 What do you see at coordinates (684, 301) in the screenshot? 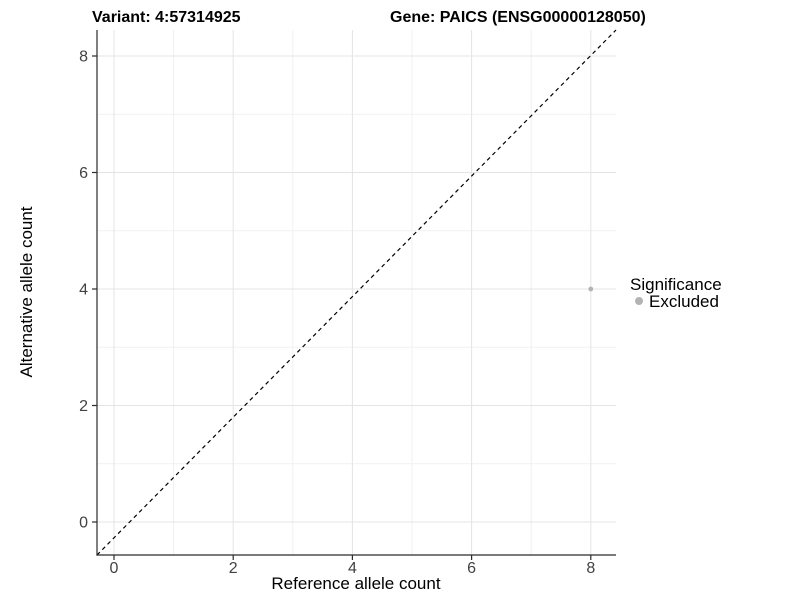
I see `legend-item-excluded-label: Excluded` at bounding box center [684, 301].